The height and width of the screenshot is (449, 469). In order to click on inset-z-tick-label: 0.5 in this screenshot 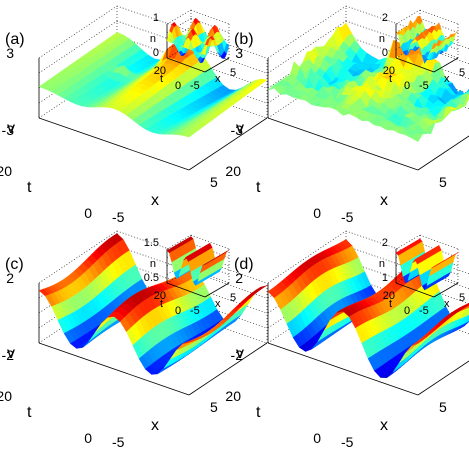, I will do `click(151, 278)`.